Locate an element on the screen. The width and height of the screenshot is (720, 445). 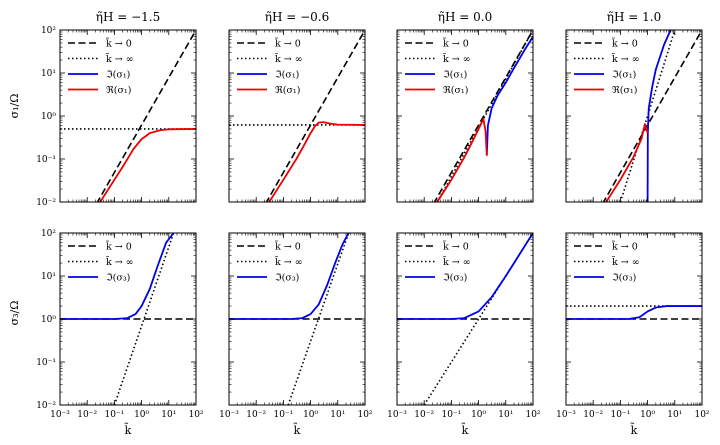
panel-r2-c4-series is located at coordinates (634, 312).